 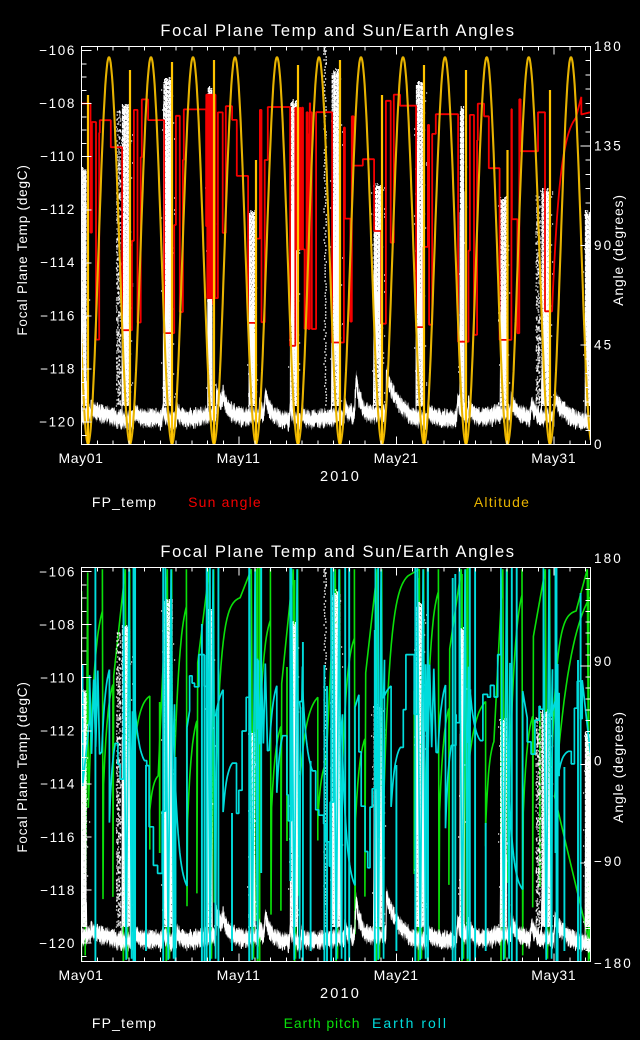 What do you see at coordinates (603, 344) in the screenshot?
I see `svg-text: 45` at bounding box center [603, 344].